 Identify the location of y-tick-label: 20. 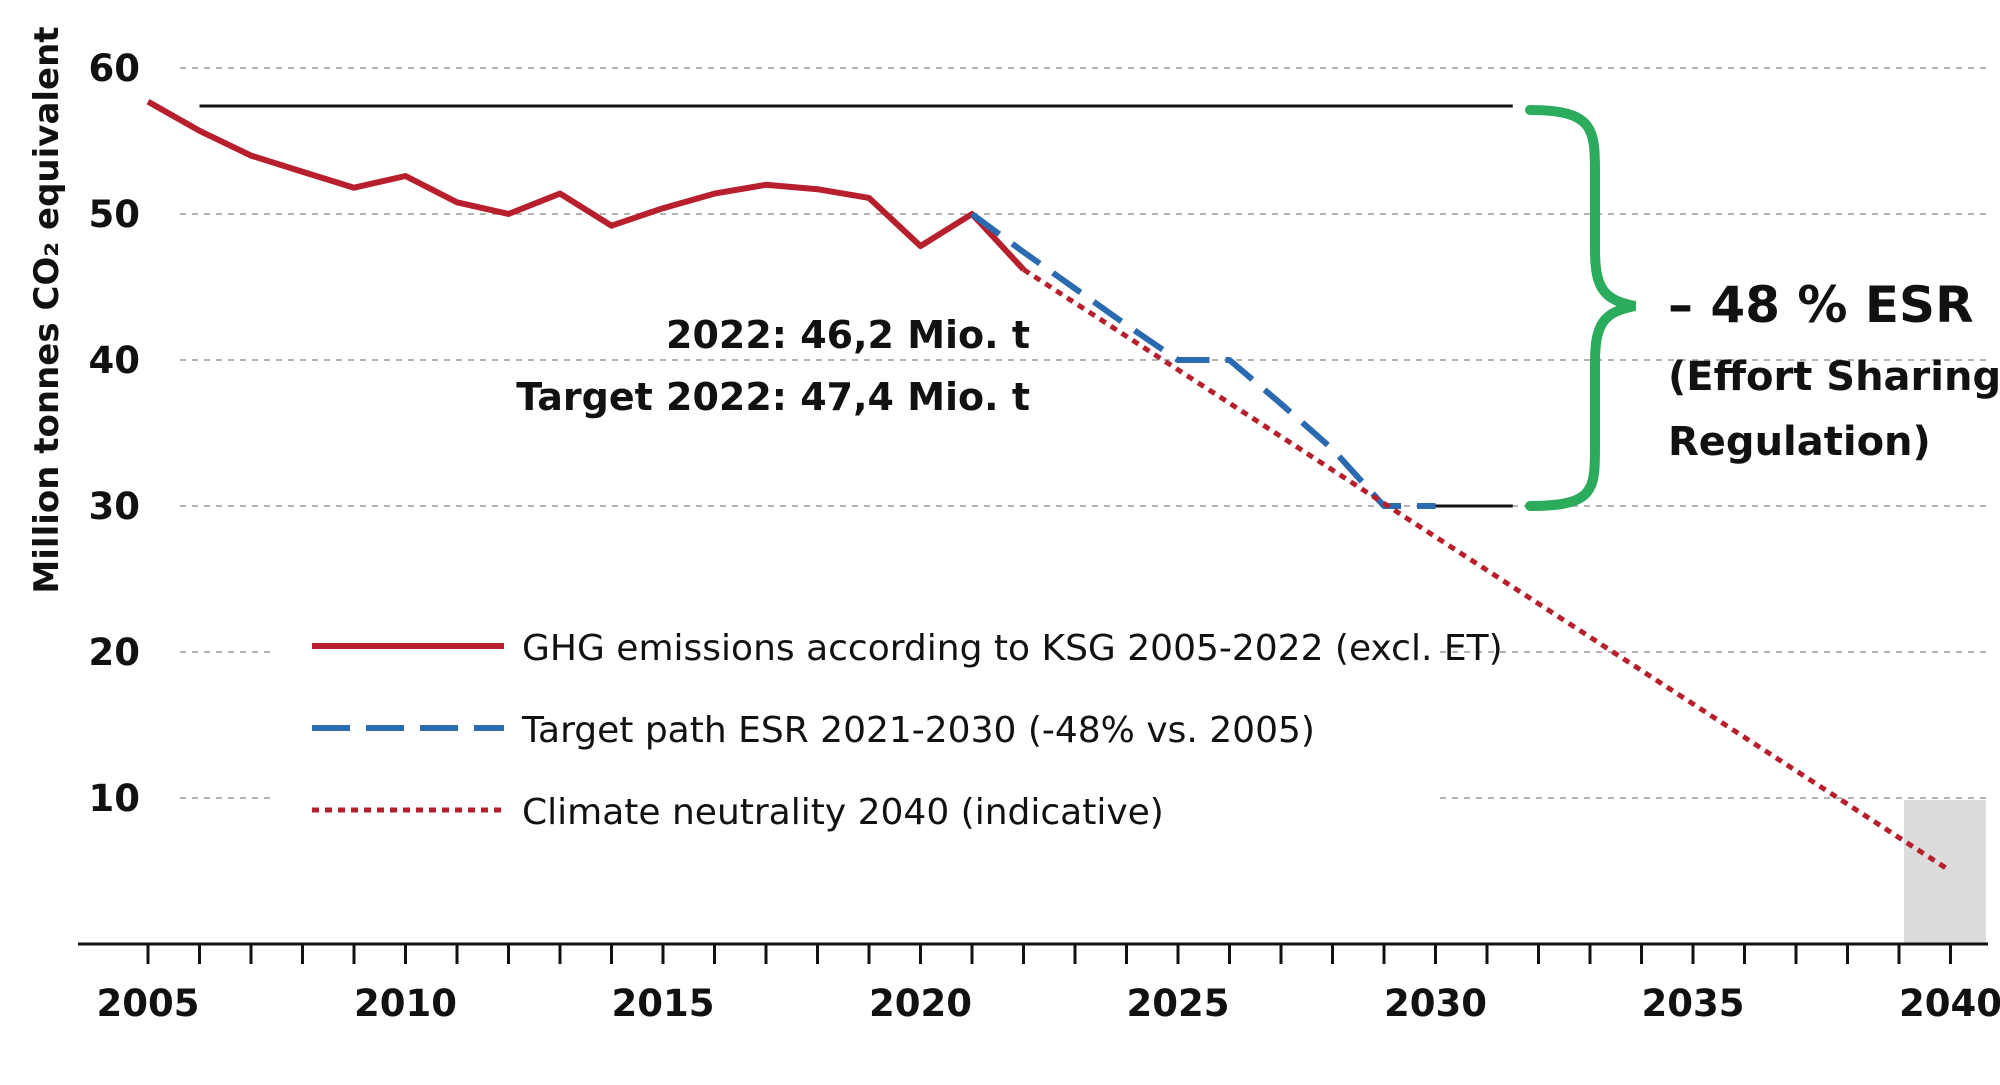
(115, 652).